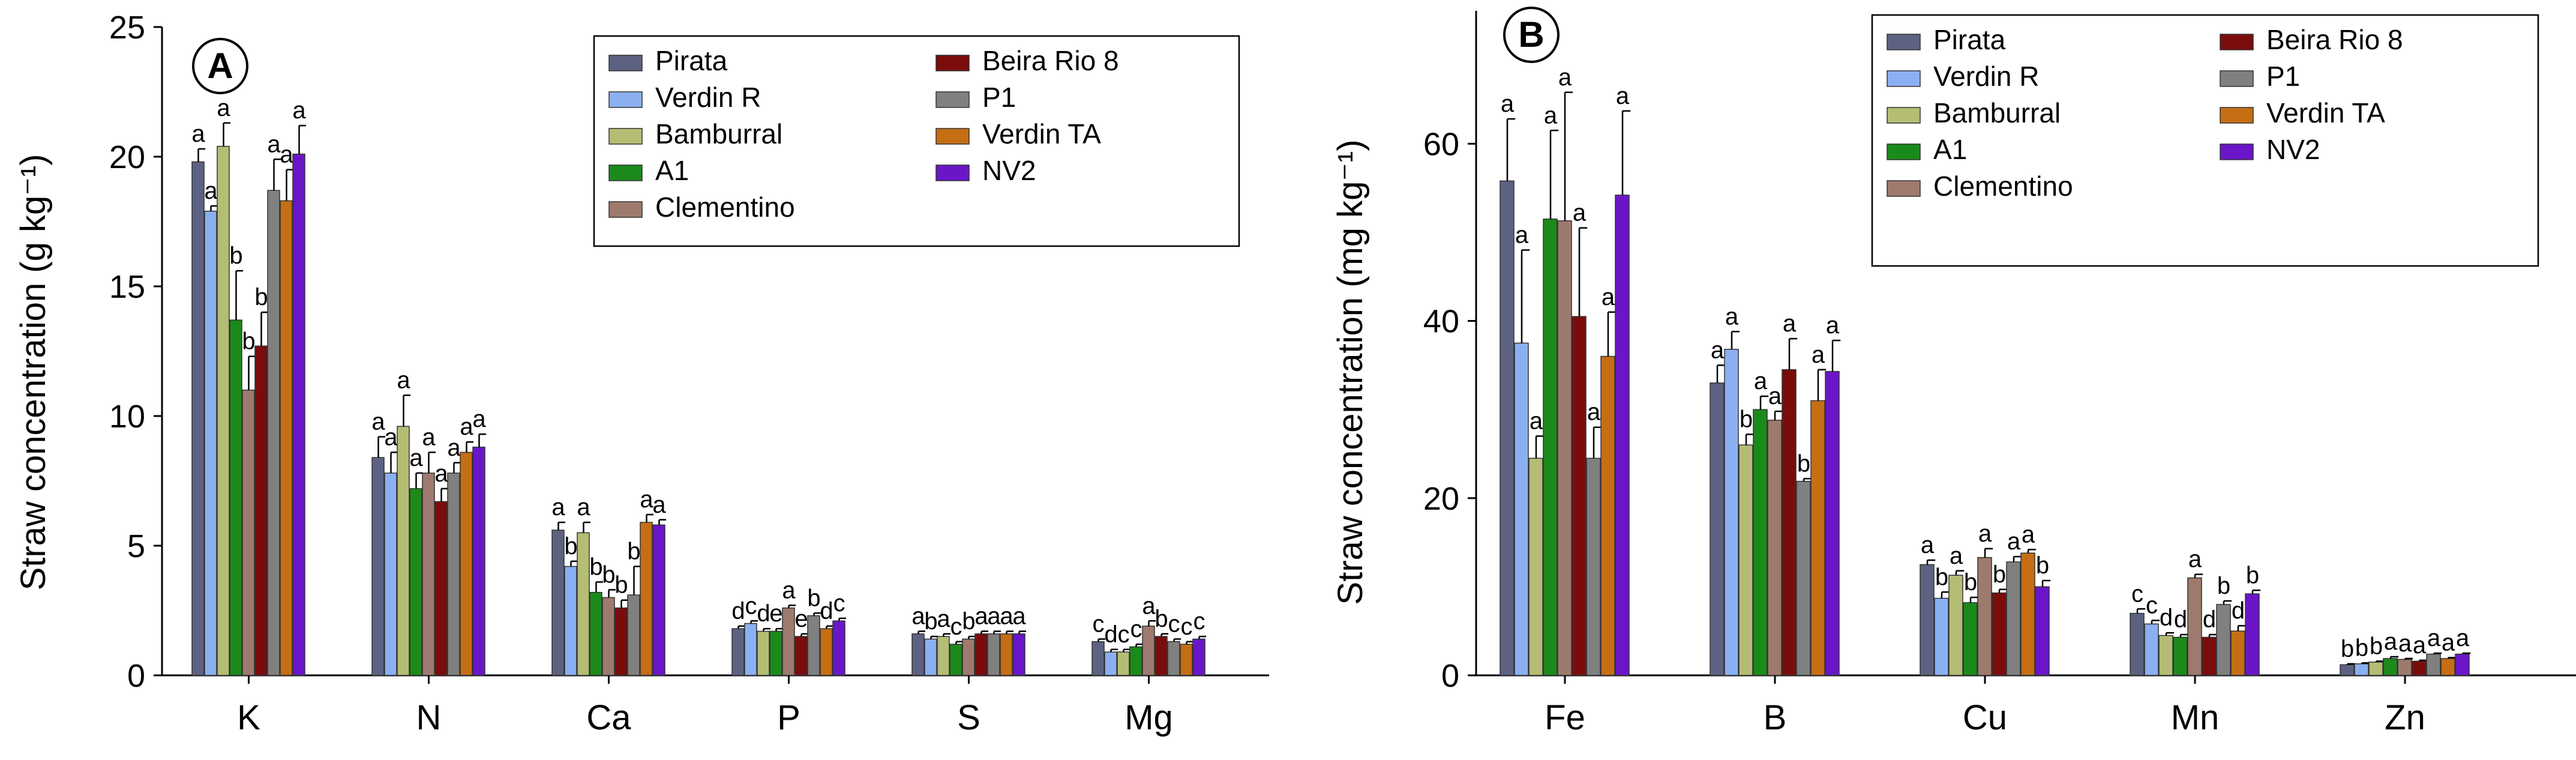  Describe the element at coordinates (788, 718) in the screenshot. I see `x-tick-label: P` at that location.